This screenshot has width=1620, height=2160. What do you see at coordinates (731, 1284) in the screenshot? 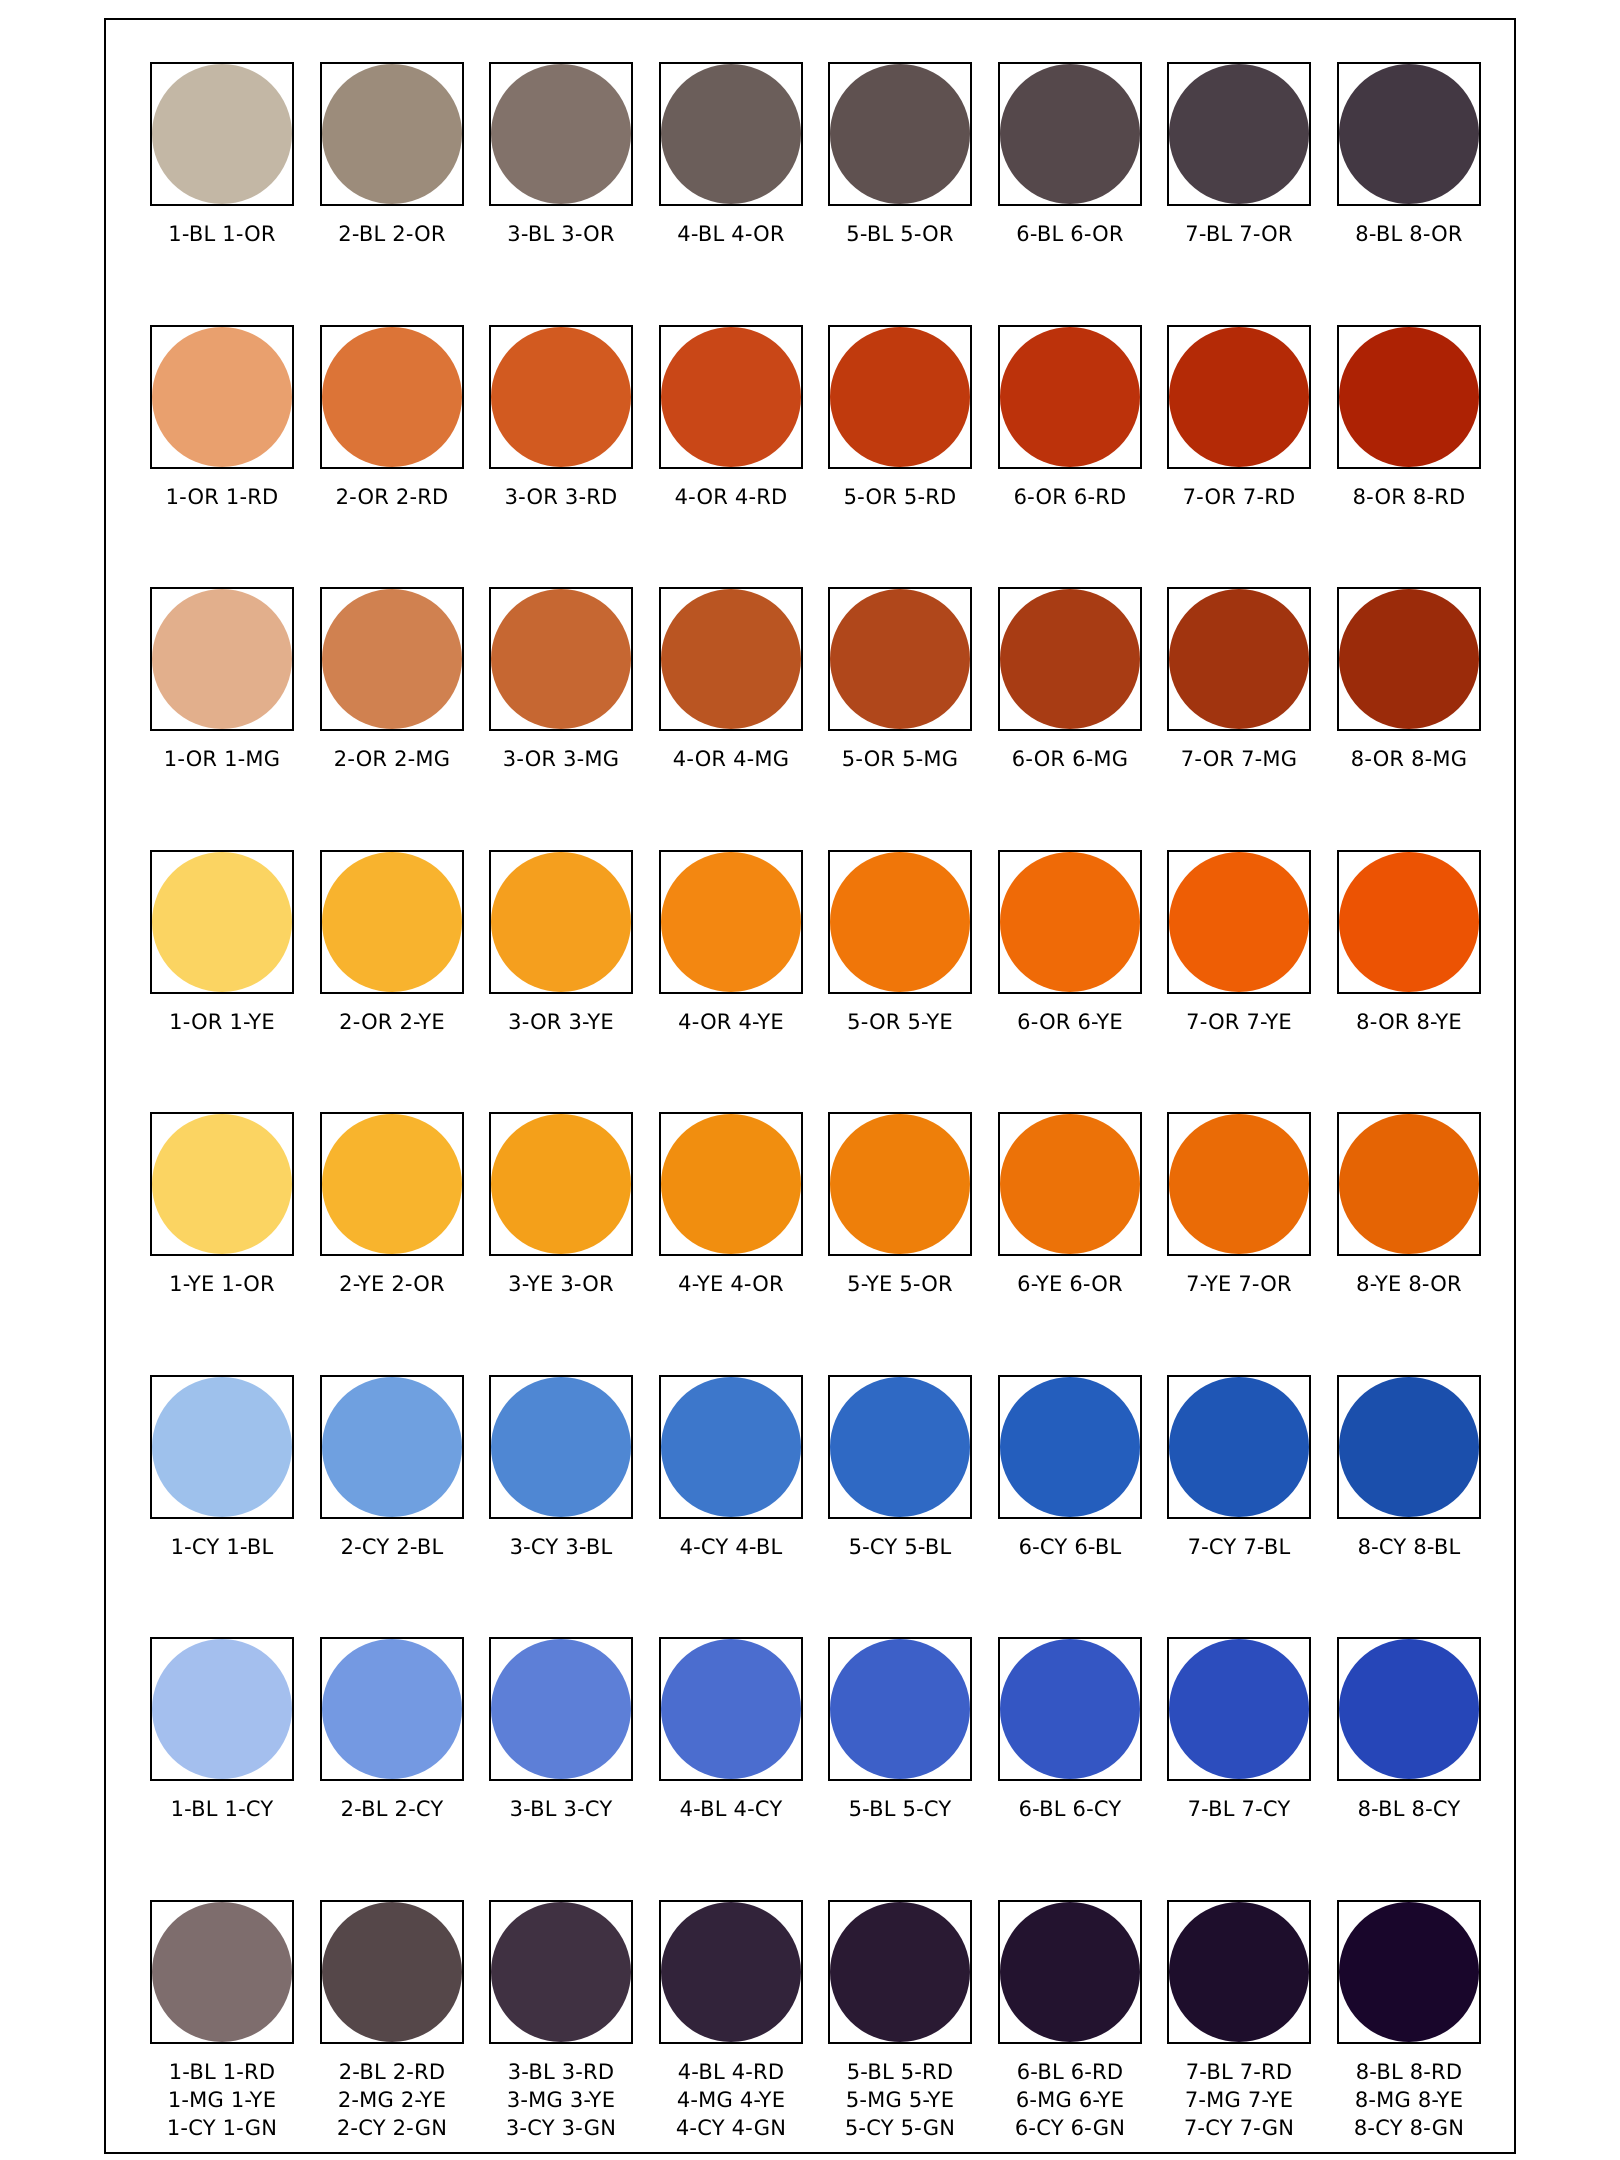
I see `swatch-label: 4-YE 4-OR` at bounding box center [731, 1284].